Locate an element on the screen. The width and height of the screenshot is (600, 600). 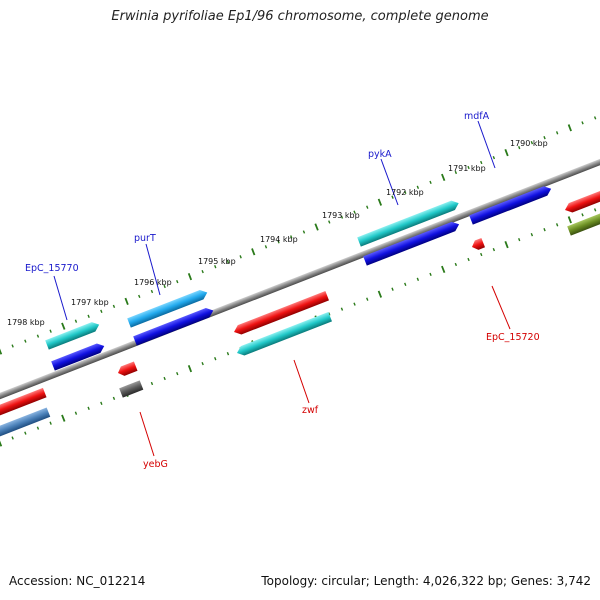
scale-label-1793: 1793 kbp is located at coordinates (341, 215).